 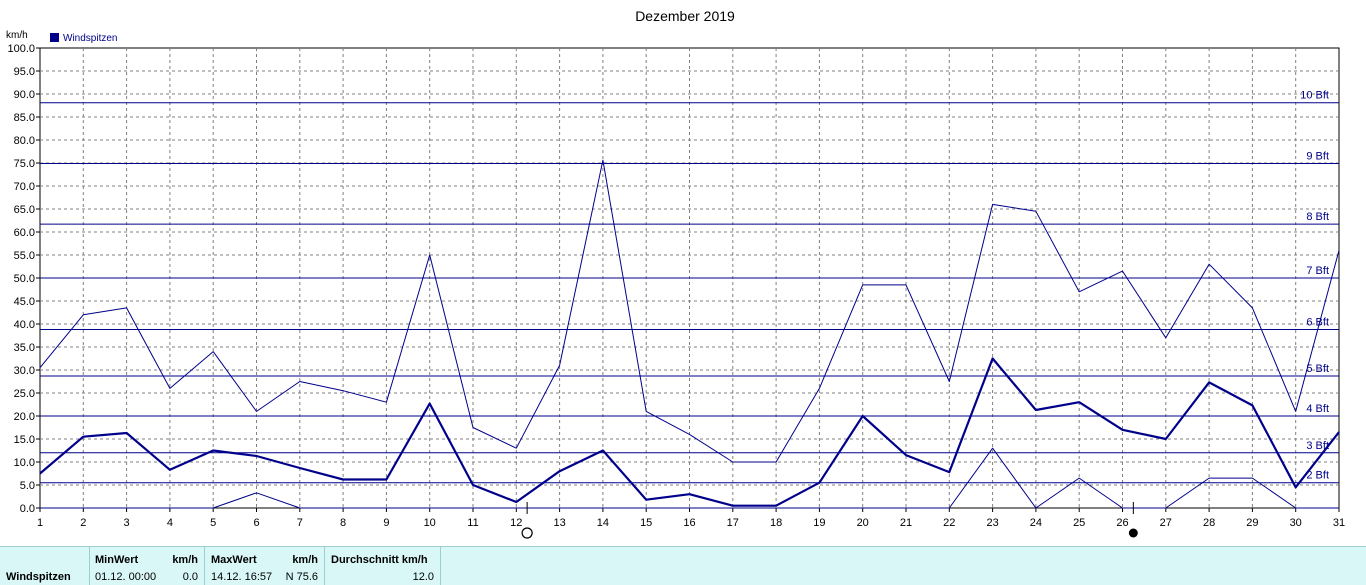 What do you see at coordinates (646, 523) in the screenshot?
I see `x-tick-label: 15` at bounding box center [646, 523].